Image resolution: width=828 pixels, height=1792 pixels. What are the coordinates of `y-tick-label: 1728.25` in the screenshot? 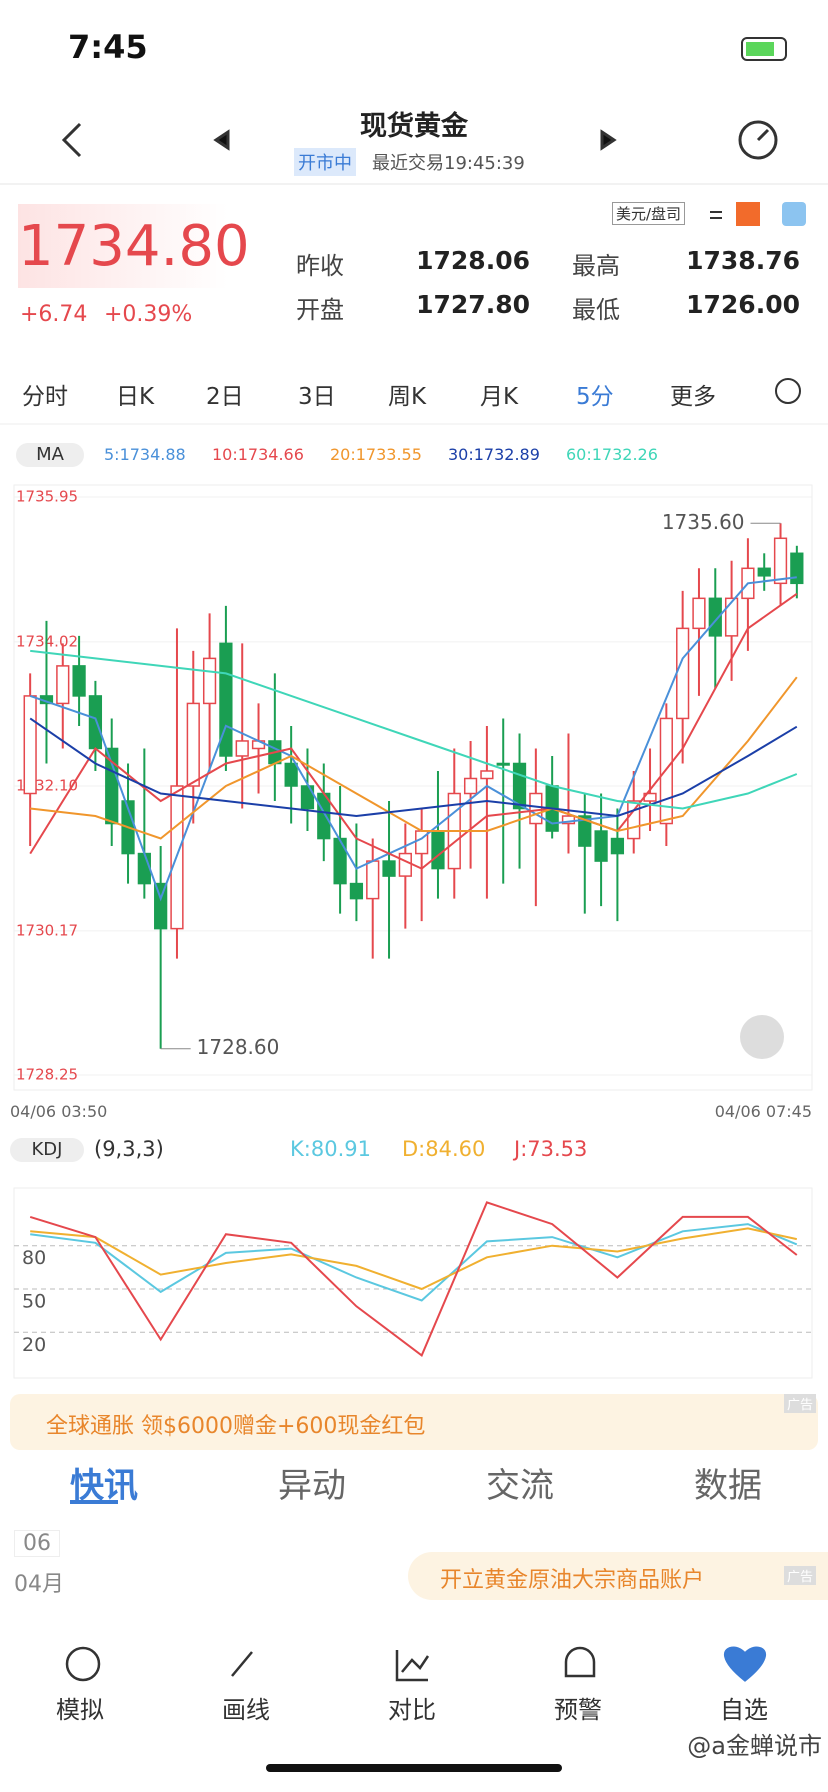 It's located at (47, 1075).